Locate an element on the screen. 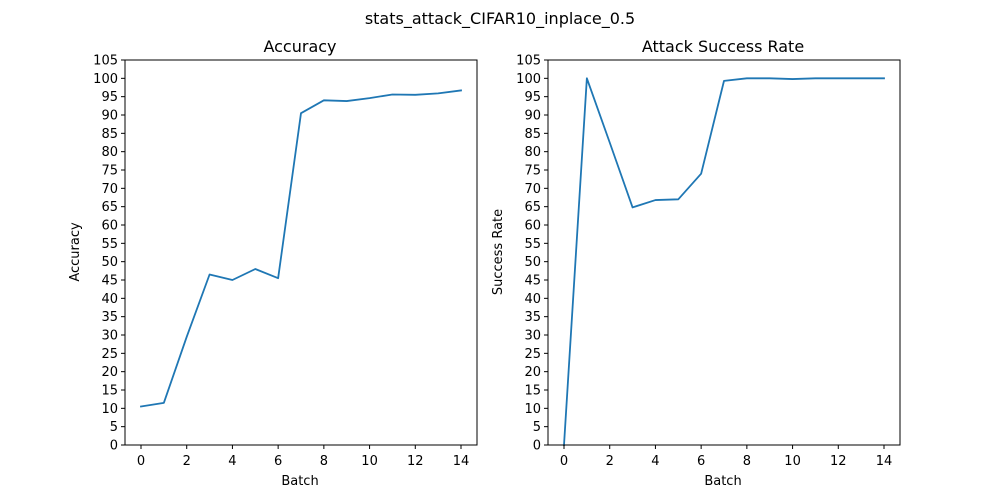 The height and width of the screenshot is (500, 1000). attack-success-rate-y-tick-label: 0 is located at coordinates (537, 446).